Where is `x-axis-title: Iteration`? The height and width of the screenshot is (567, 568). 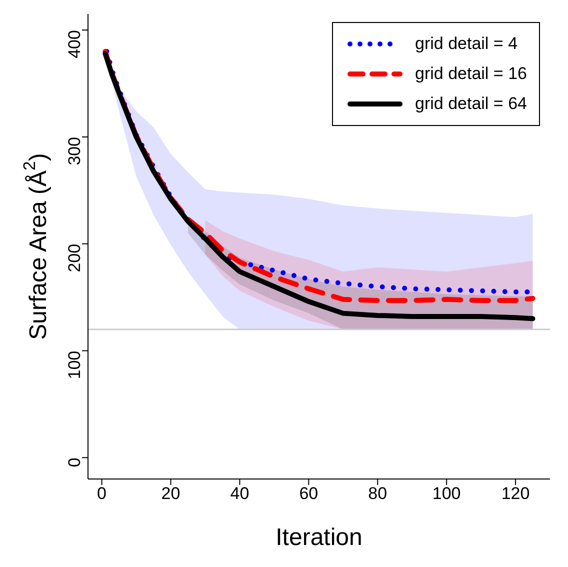
x-axis-title: Iteration is located at coordinates (319, 537).